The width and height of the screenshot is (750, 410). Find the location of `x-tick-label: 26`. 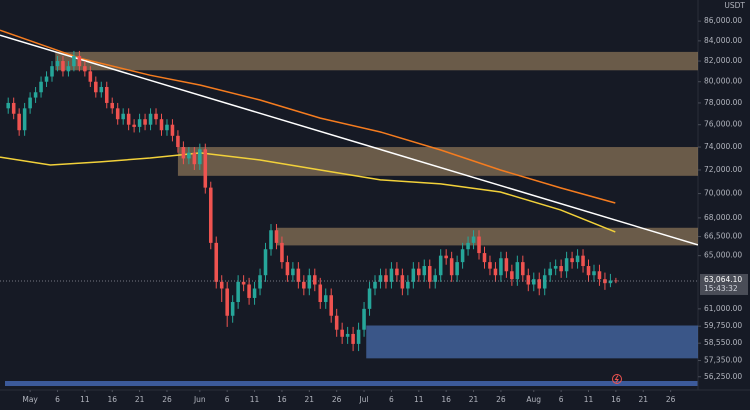

x-tick-label: 26 is located at coordinates (337, 399).